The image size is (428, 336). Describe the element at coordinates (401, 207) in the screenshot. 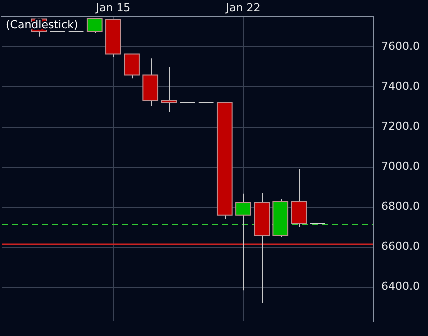

I see `y-tick-label: 6800.0` at that location.